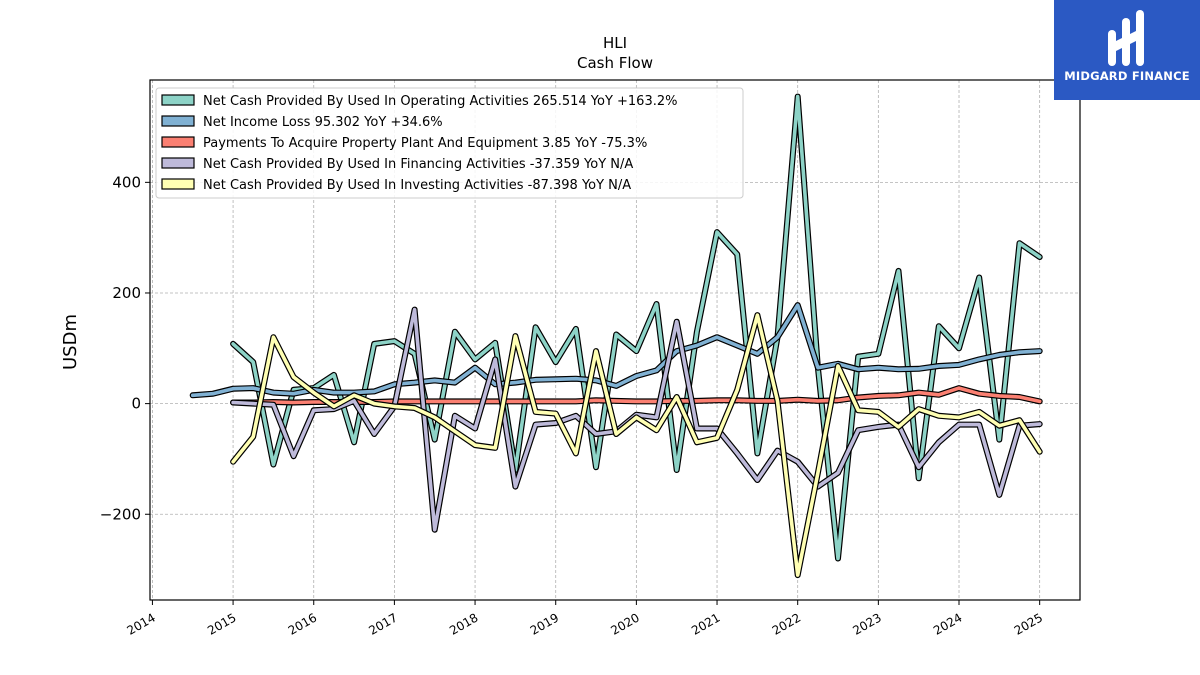 This screenshot has width=1200, height=675. What do you see at coordinates (624, 623) in the screenshot?
I see `x-tick-label: 2020` at bounding box center [624, 623].